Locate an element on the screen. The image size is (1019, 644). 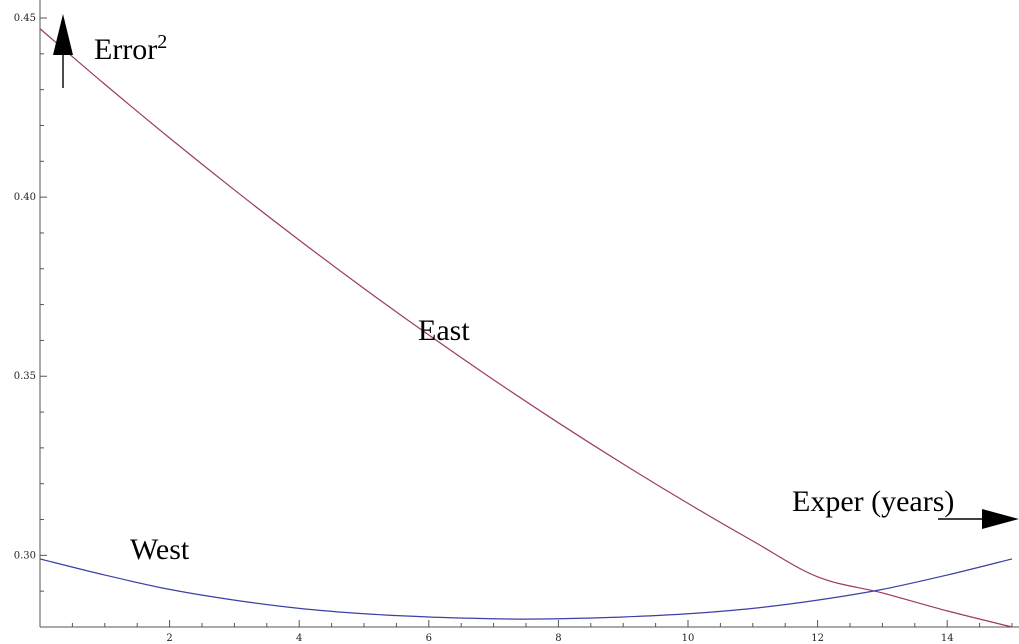
series-line-west is located at coordinates (526, 589).